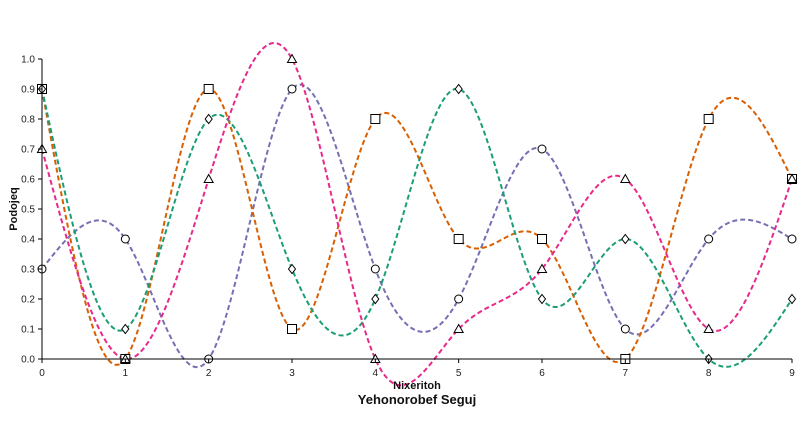 The width and height of the screenshot is (803, 428). I want to click on x-tick-label: 6, so click(542, 373).